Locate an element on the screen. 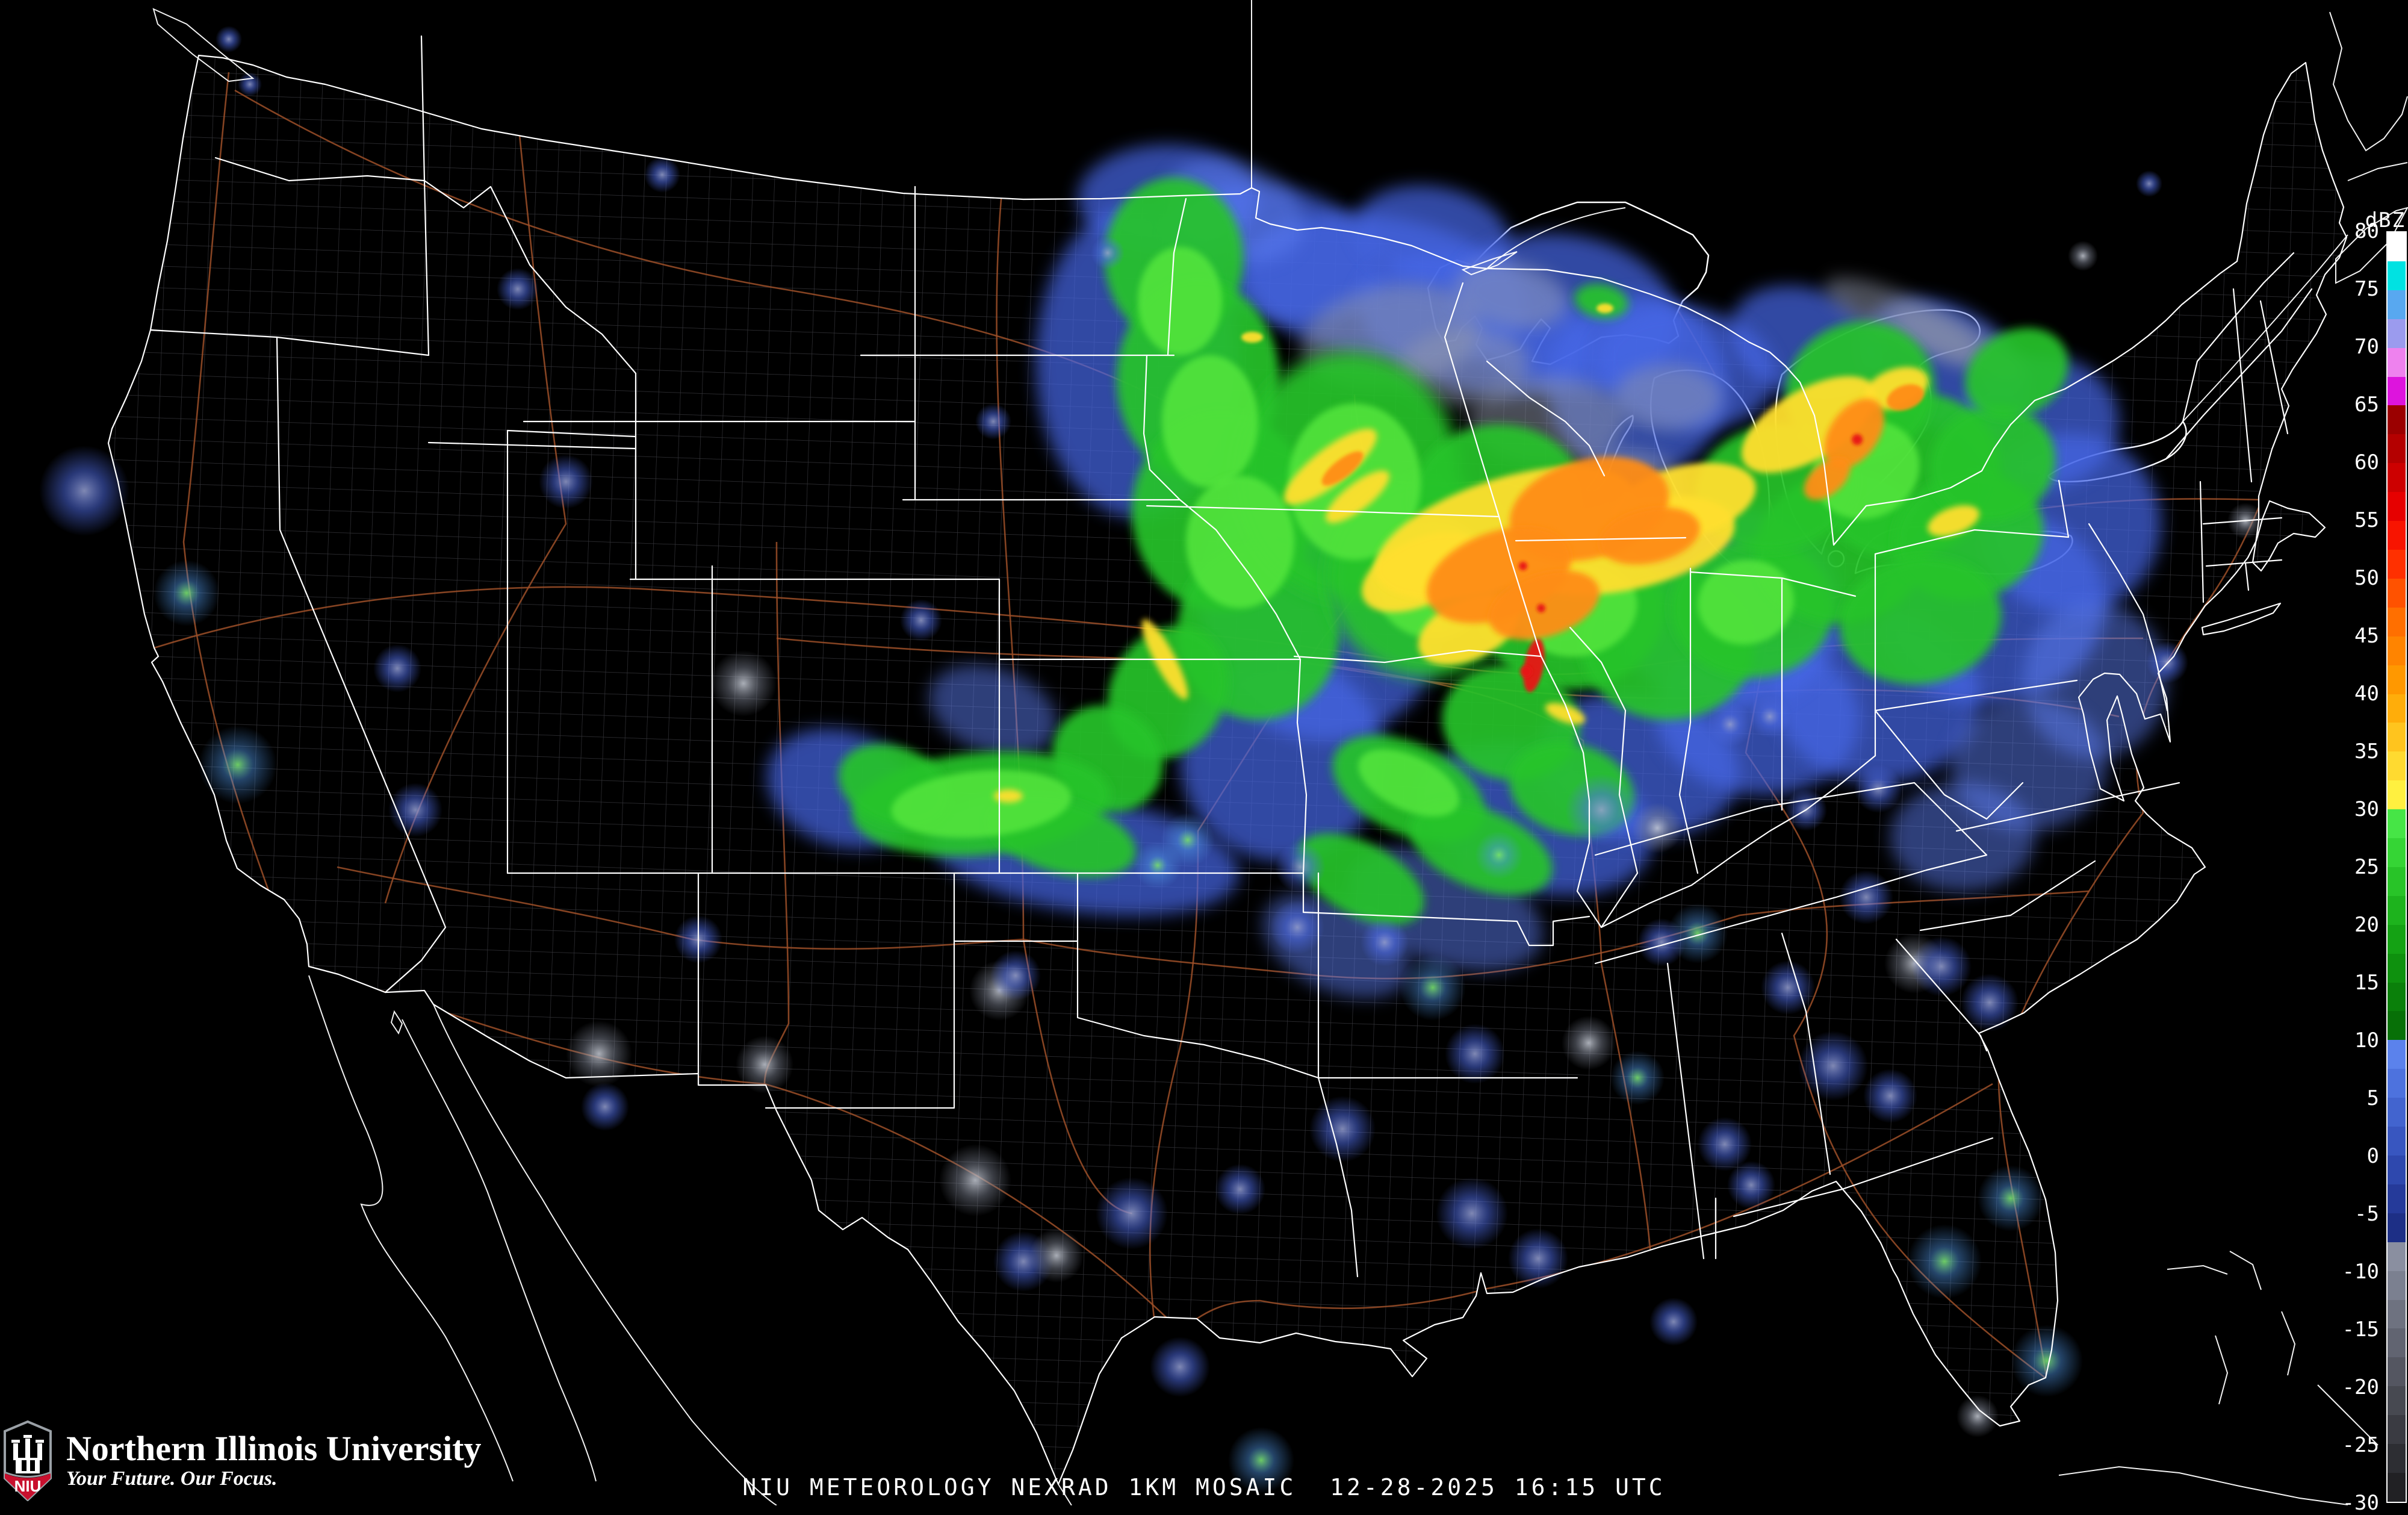 The image size is (2408, 1515). colorbar-tick: 65 is located at coordinates (2366, 405).